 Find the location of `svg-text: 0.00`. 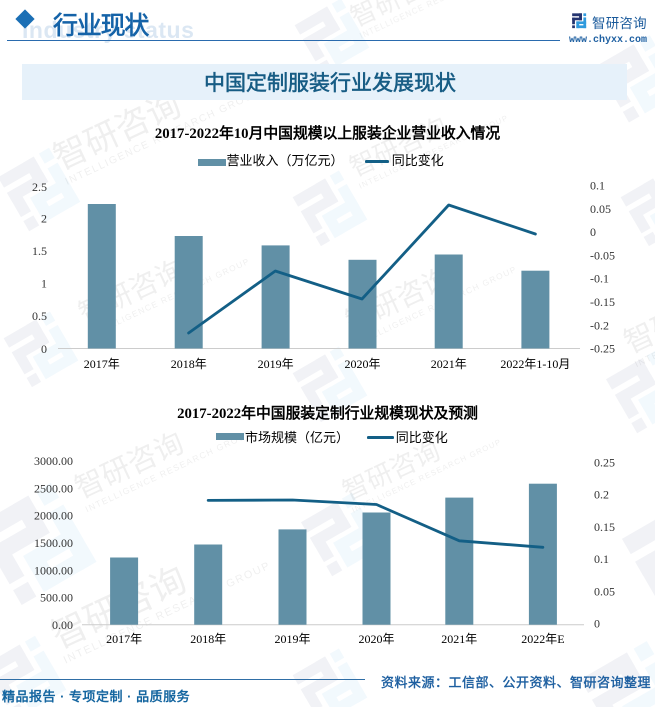

svg-text: 0.00 is located at coordinates (62, 625).